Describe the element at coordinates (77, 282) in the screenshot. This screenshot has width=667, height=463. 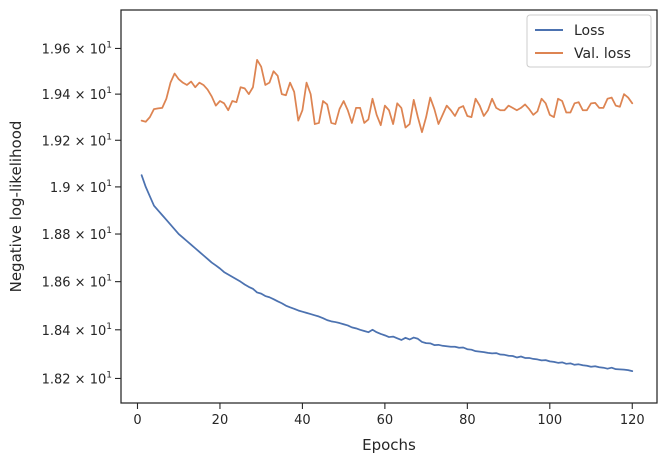
I see `y-tick-label: 1.86 × 10¹` at that location.